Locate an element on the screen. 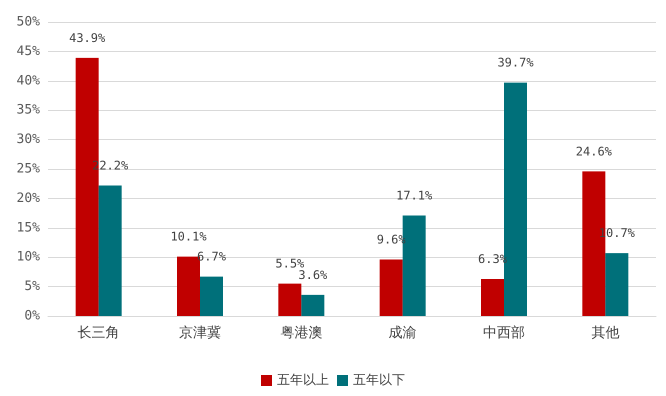  x-tick-label: 其他 is located at coordinates (605, 333).